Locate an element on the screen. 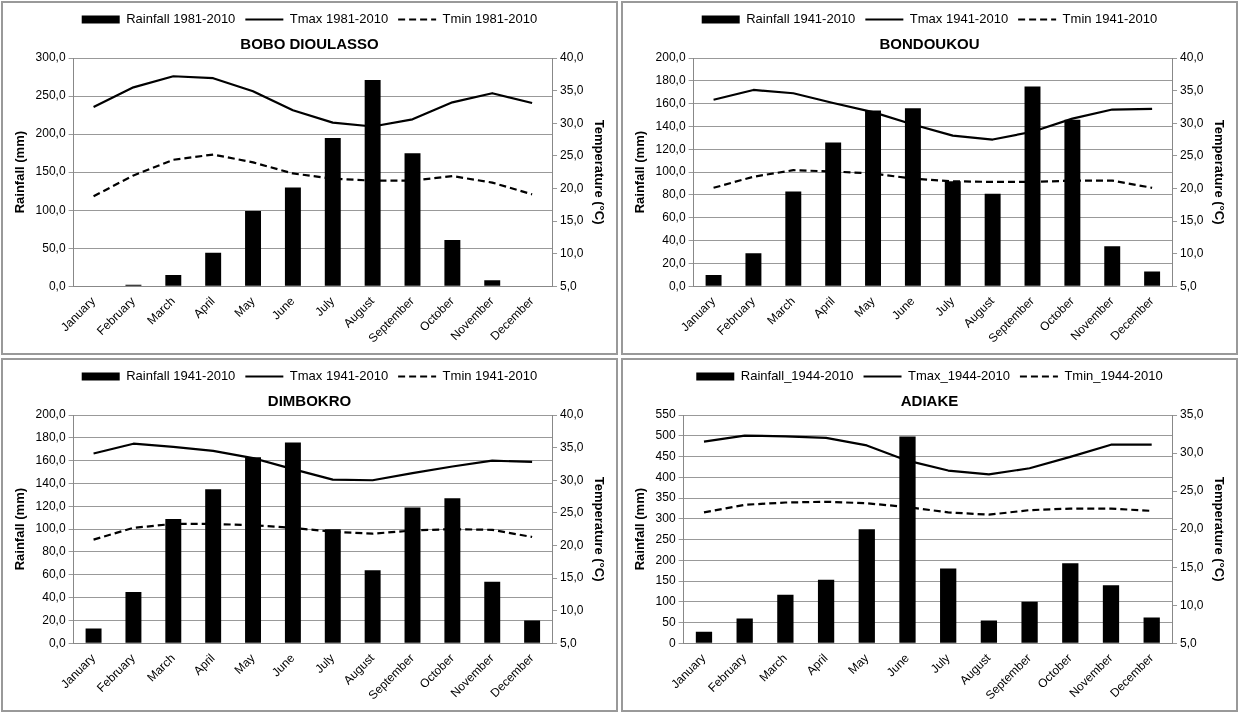 This screenshot has width=1239, height=715. chart-title: BOBO DIOULASSO is located at coordinates (309, 44).